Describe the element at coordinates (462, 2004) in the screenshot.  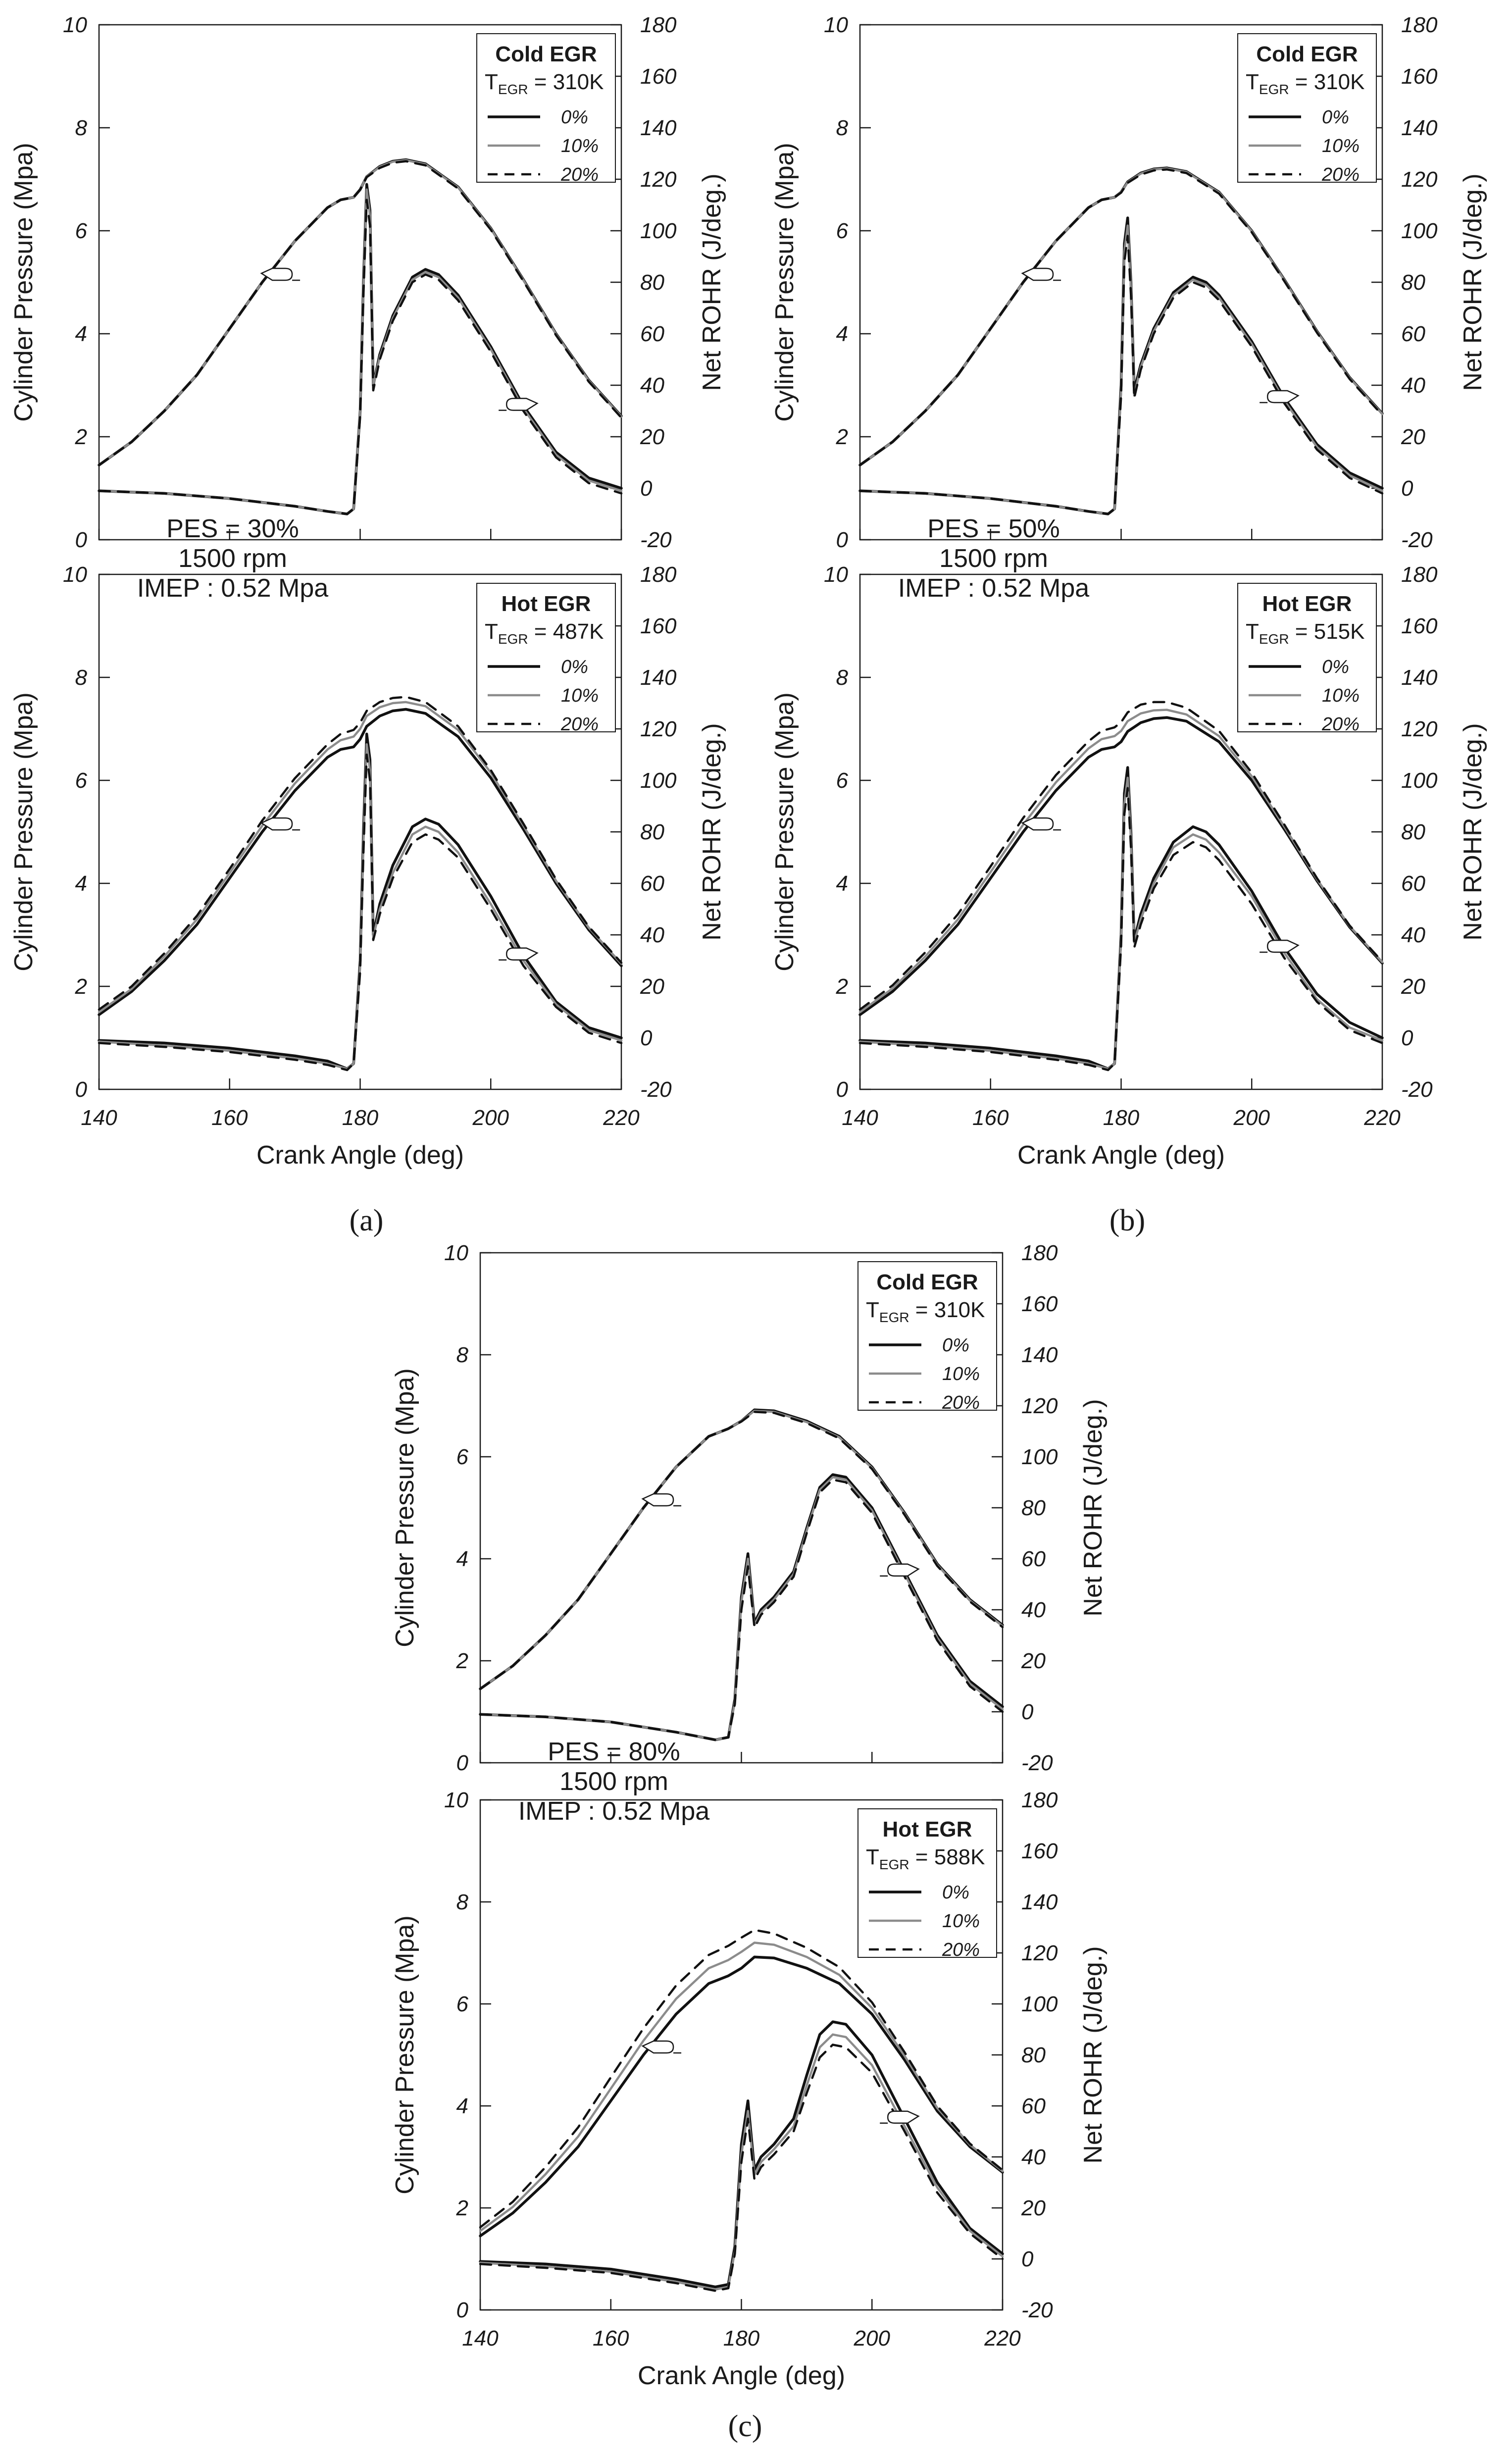
I see `y-tick-label: 6` at that location.